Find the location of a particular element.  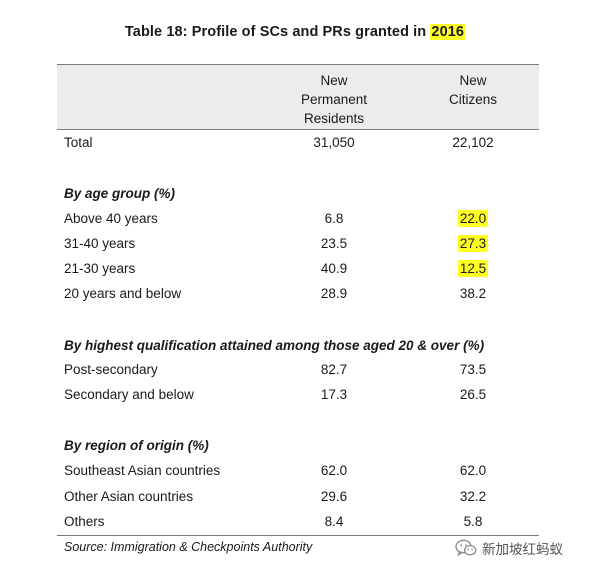

row-label: Other Asian countries is located at coordinates (129, 496).